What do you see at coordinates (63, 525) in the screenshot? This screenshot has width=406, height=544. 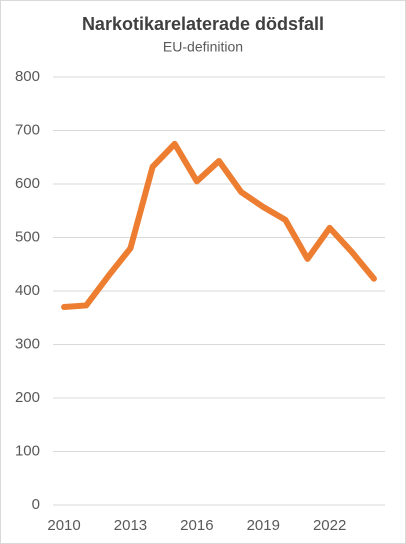 I see `x-tick-label: 2010` at bounding box center [63, 525].